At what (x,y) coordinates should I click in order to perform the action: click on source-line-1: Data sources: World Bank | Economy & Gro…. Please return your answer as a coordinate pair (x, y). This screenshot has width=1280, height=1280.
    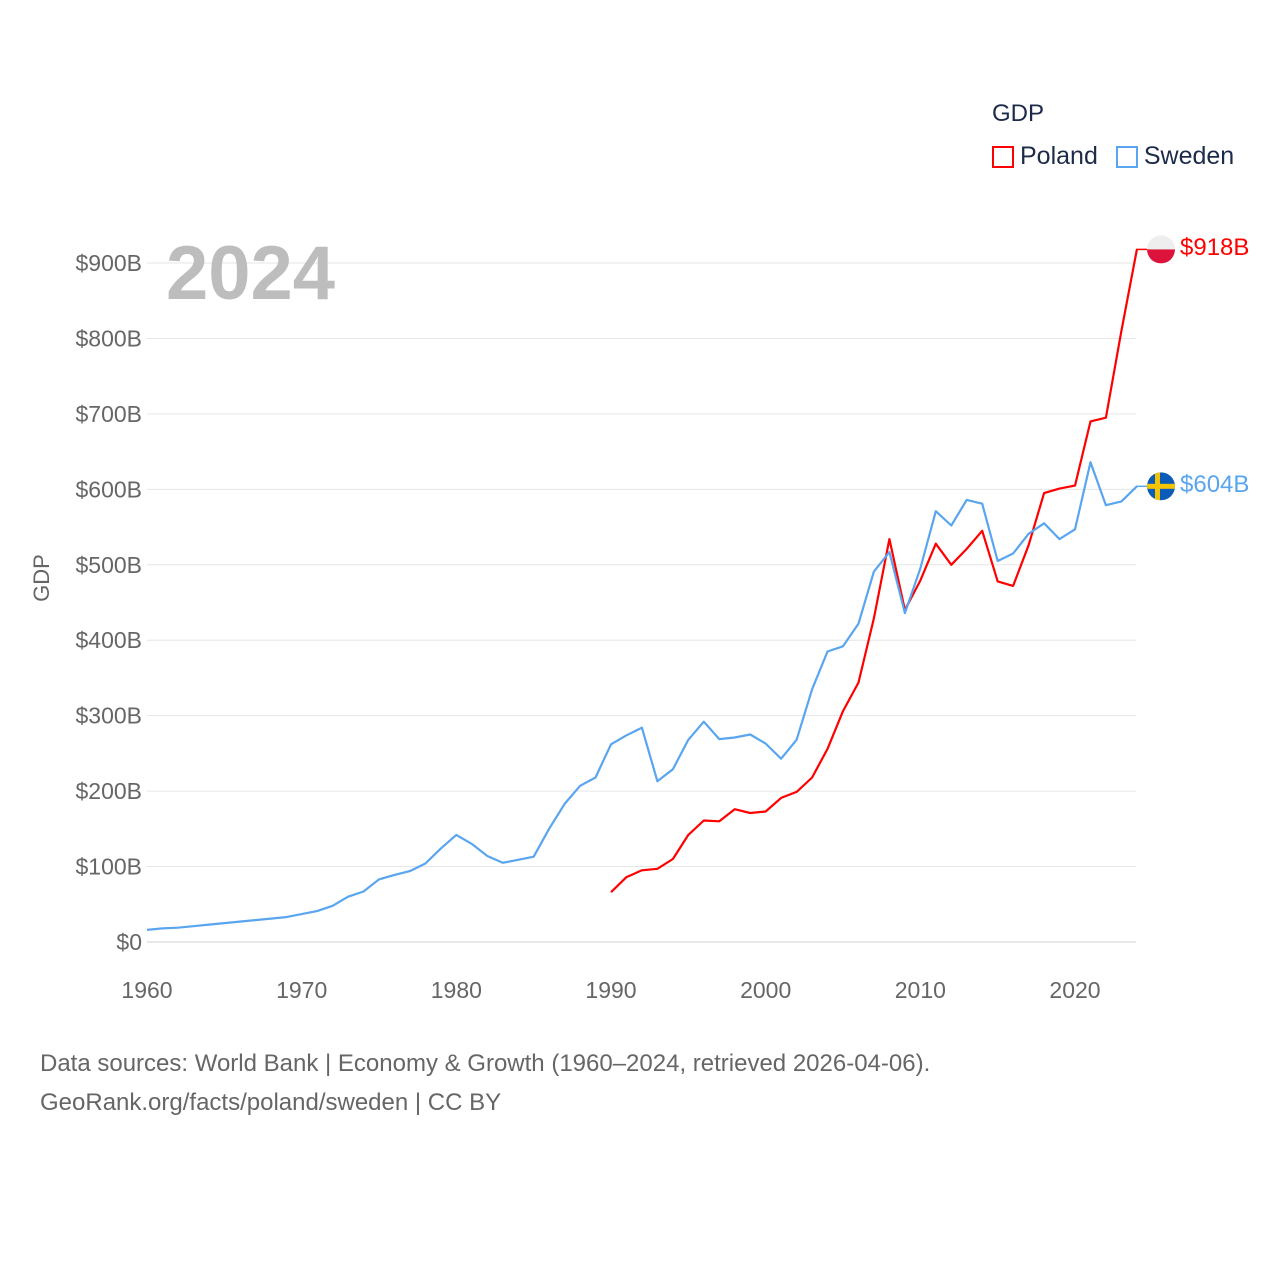
    Looking at the image, I should click on (485, 1063).